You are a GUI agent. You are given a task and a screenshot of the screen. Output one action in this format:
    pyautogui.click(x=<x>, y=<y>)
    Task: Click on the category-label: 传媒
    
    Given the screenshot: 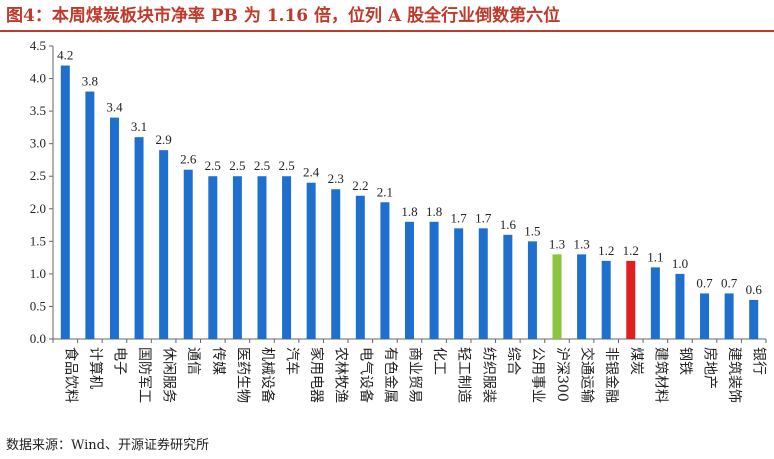 What is the action you would take?
    pyautogui.click(x=218, y=361)
    